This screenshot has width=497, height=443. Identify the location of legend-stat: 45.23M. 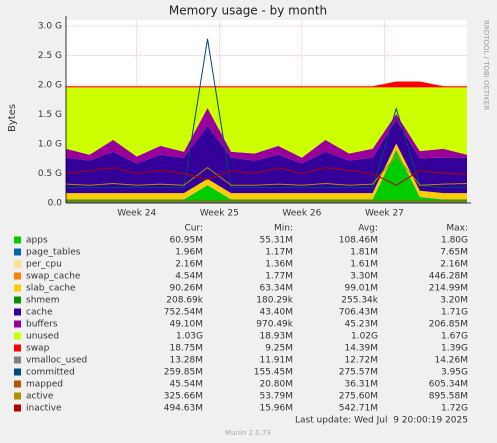
(361, 325).